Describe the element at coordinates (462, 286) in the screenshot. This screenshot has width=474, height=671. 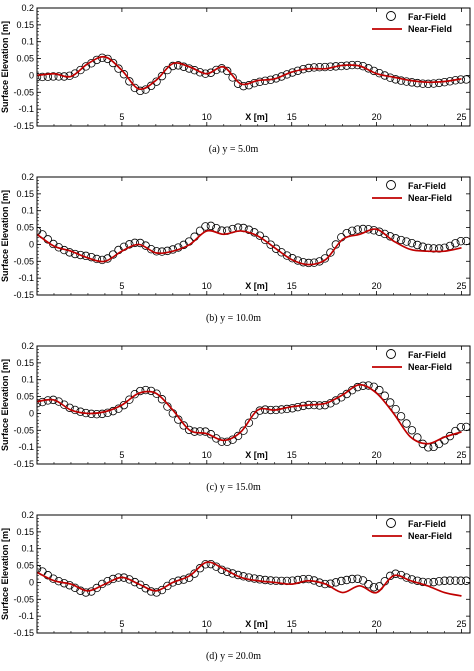
I see `x-tick-label: 25` at that location.